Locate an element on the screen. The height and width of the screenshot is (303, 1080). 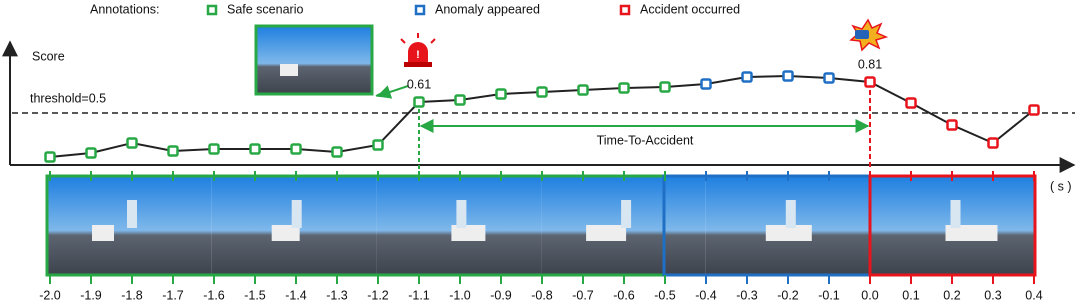
value-label: 0.81 is located at coordinates (870, 64).